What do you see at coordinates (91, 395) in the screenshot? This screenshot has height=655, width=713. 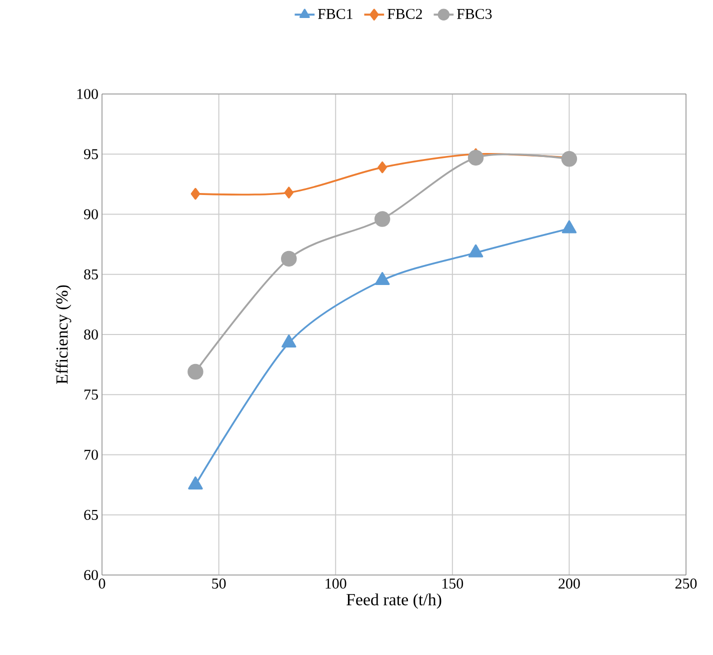 I see `y-tick-label: 75` at bounding box center [91, 395].